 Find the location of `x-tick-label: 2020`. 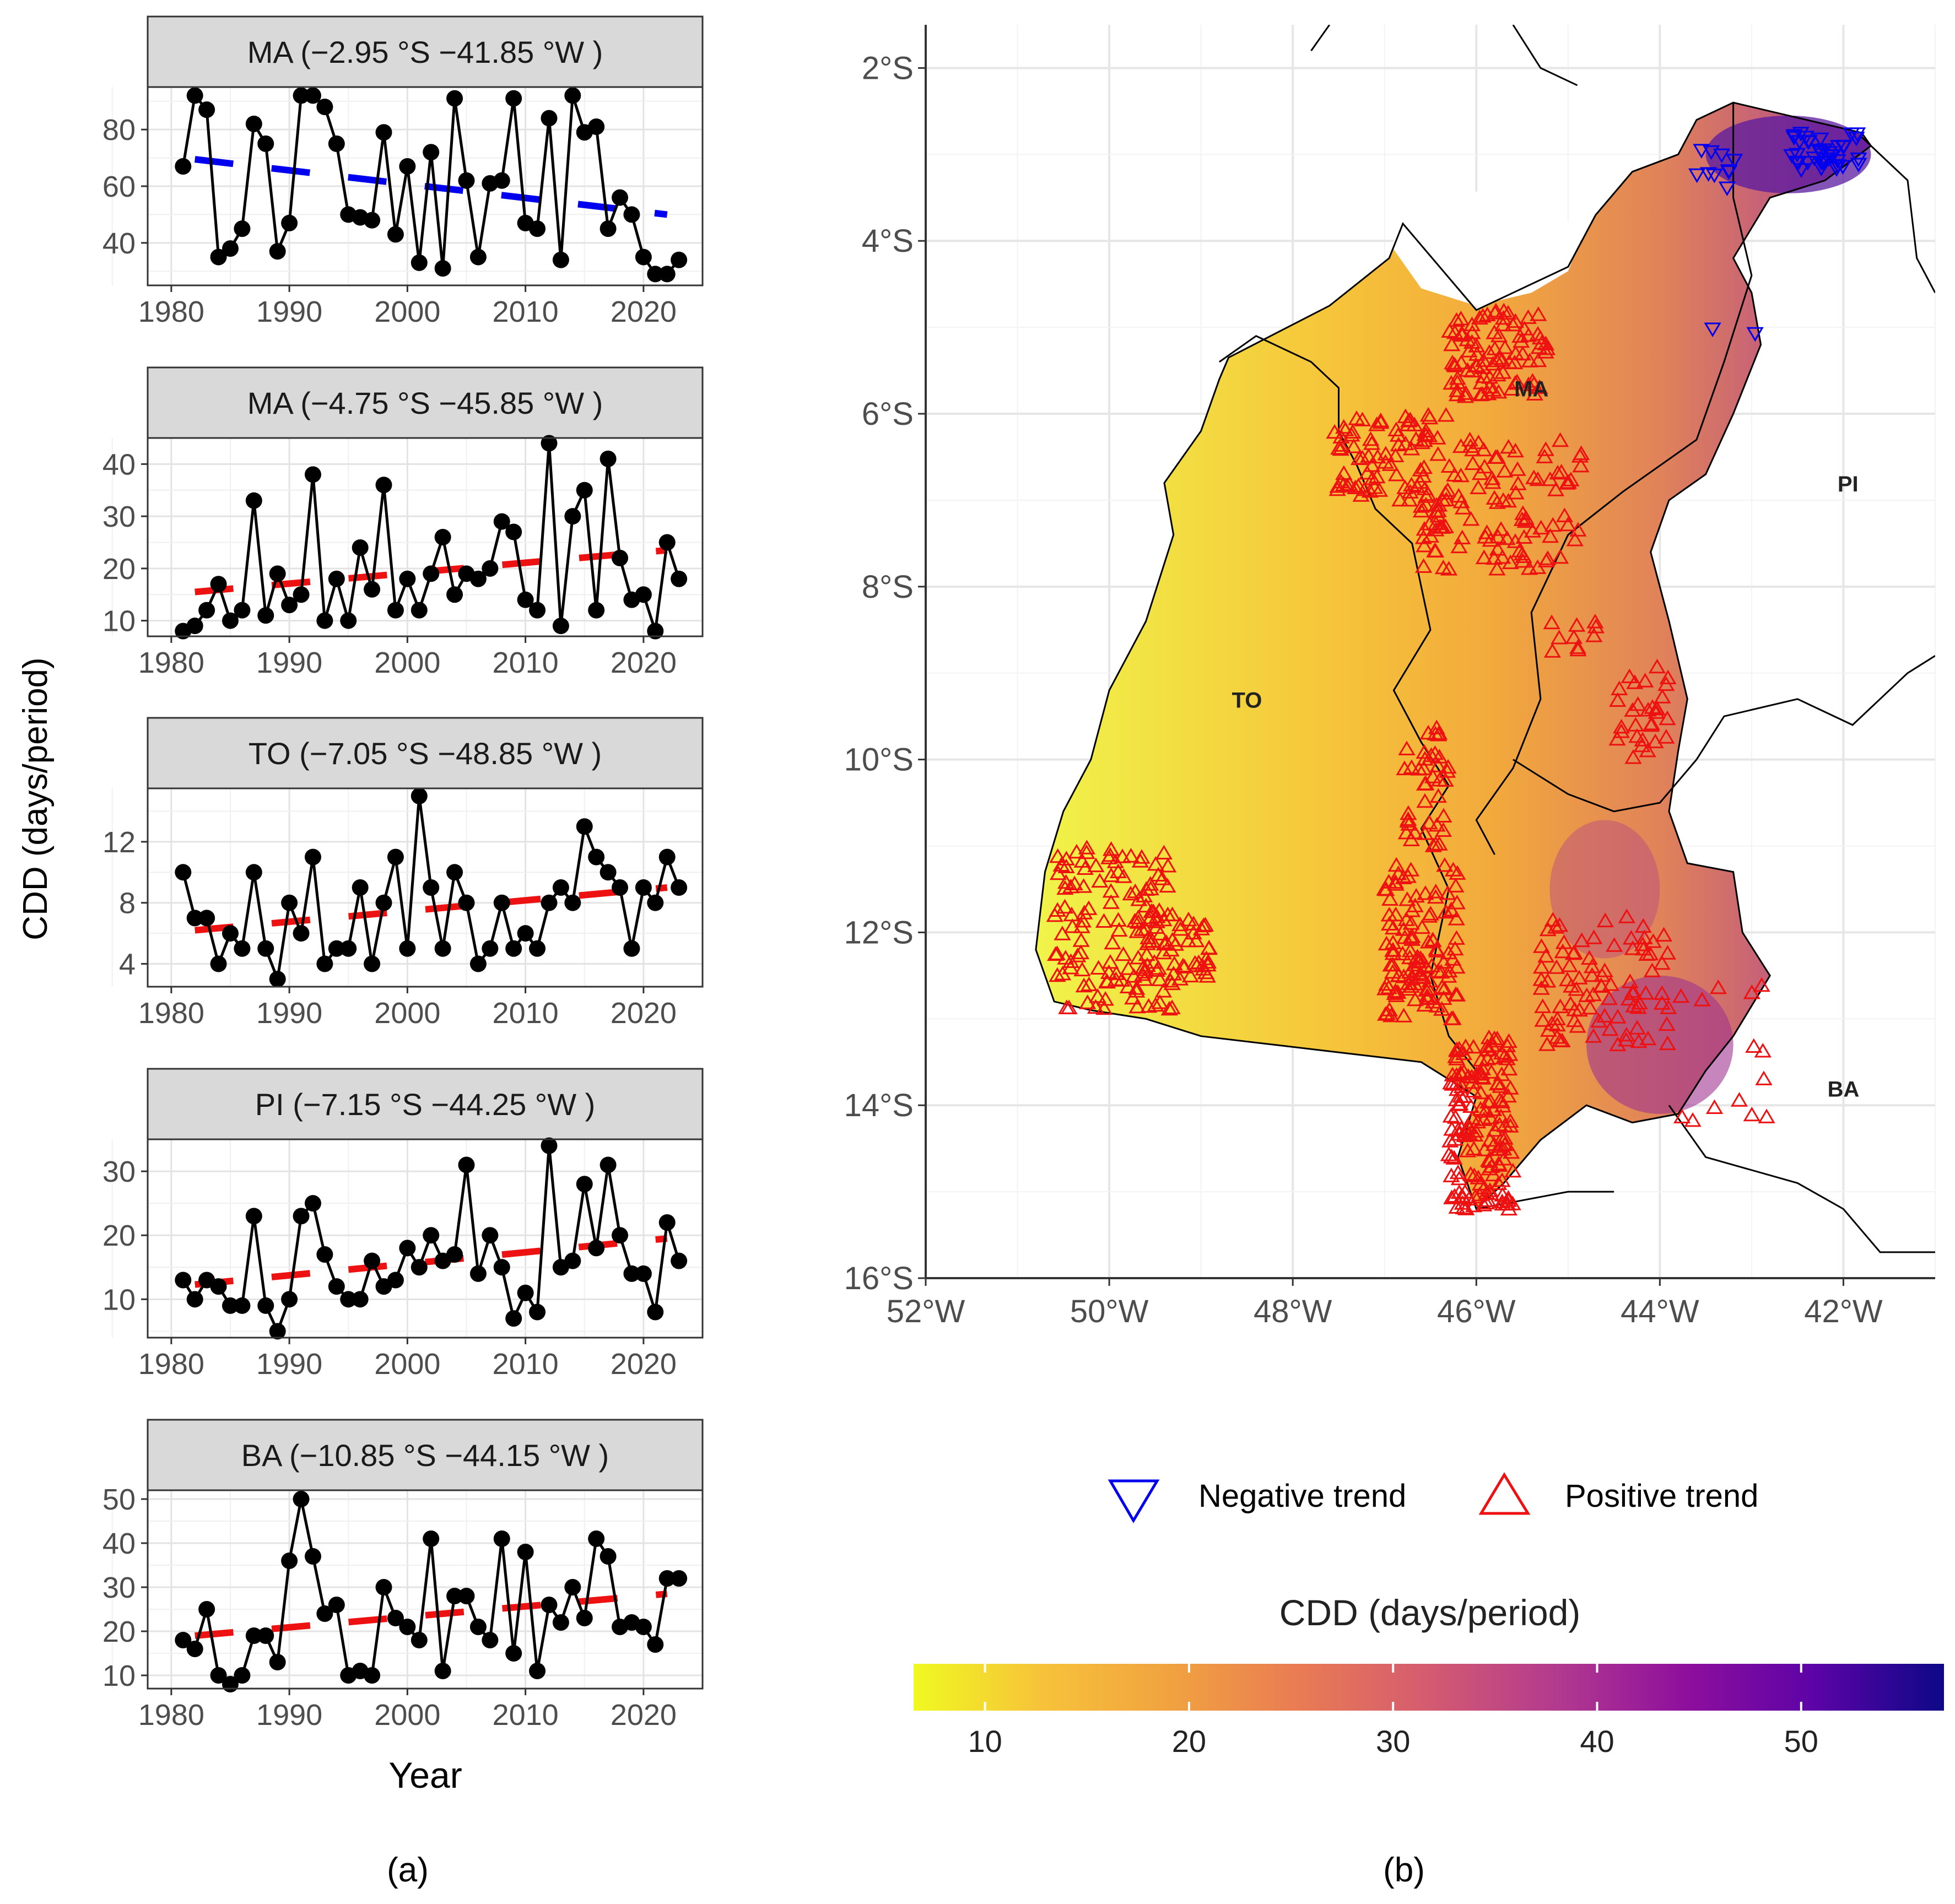

x-tick-label: 2020 is located at coordinates (644, 1013).